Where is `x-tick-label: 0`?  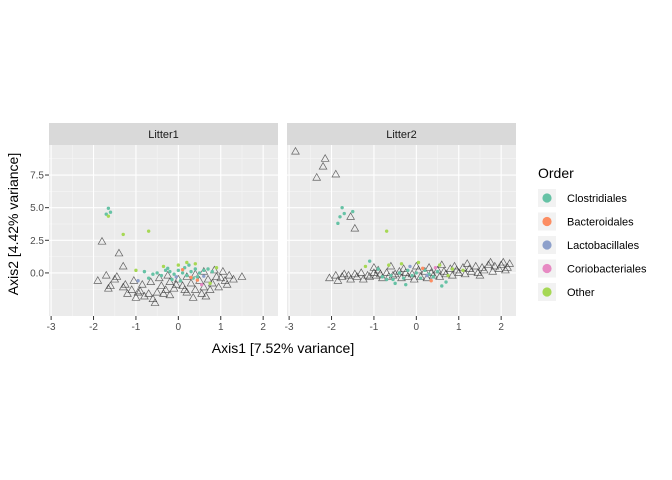 x-tick-label: 0 is located at coordinates (179, 327).